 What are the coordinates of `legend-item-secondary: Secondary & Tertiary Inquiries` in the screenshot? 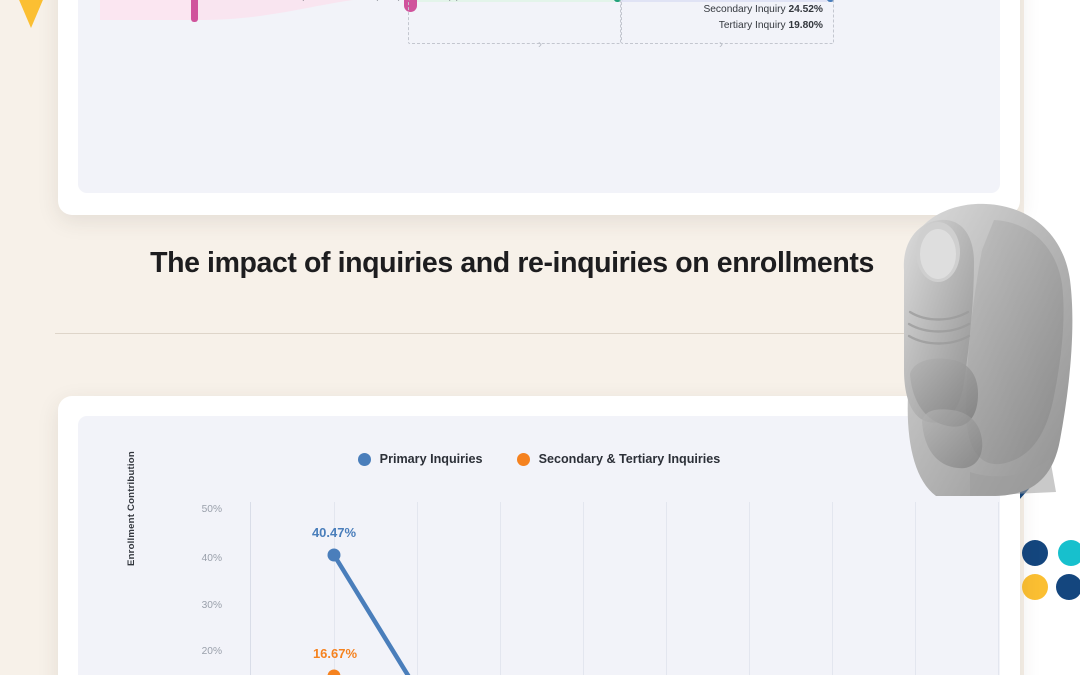 It's located at (618, 459).